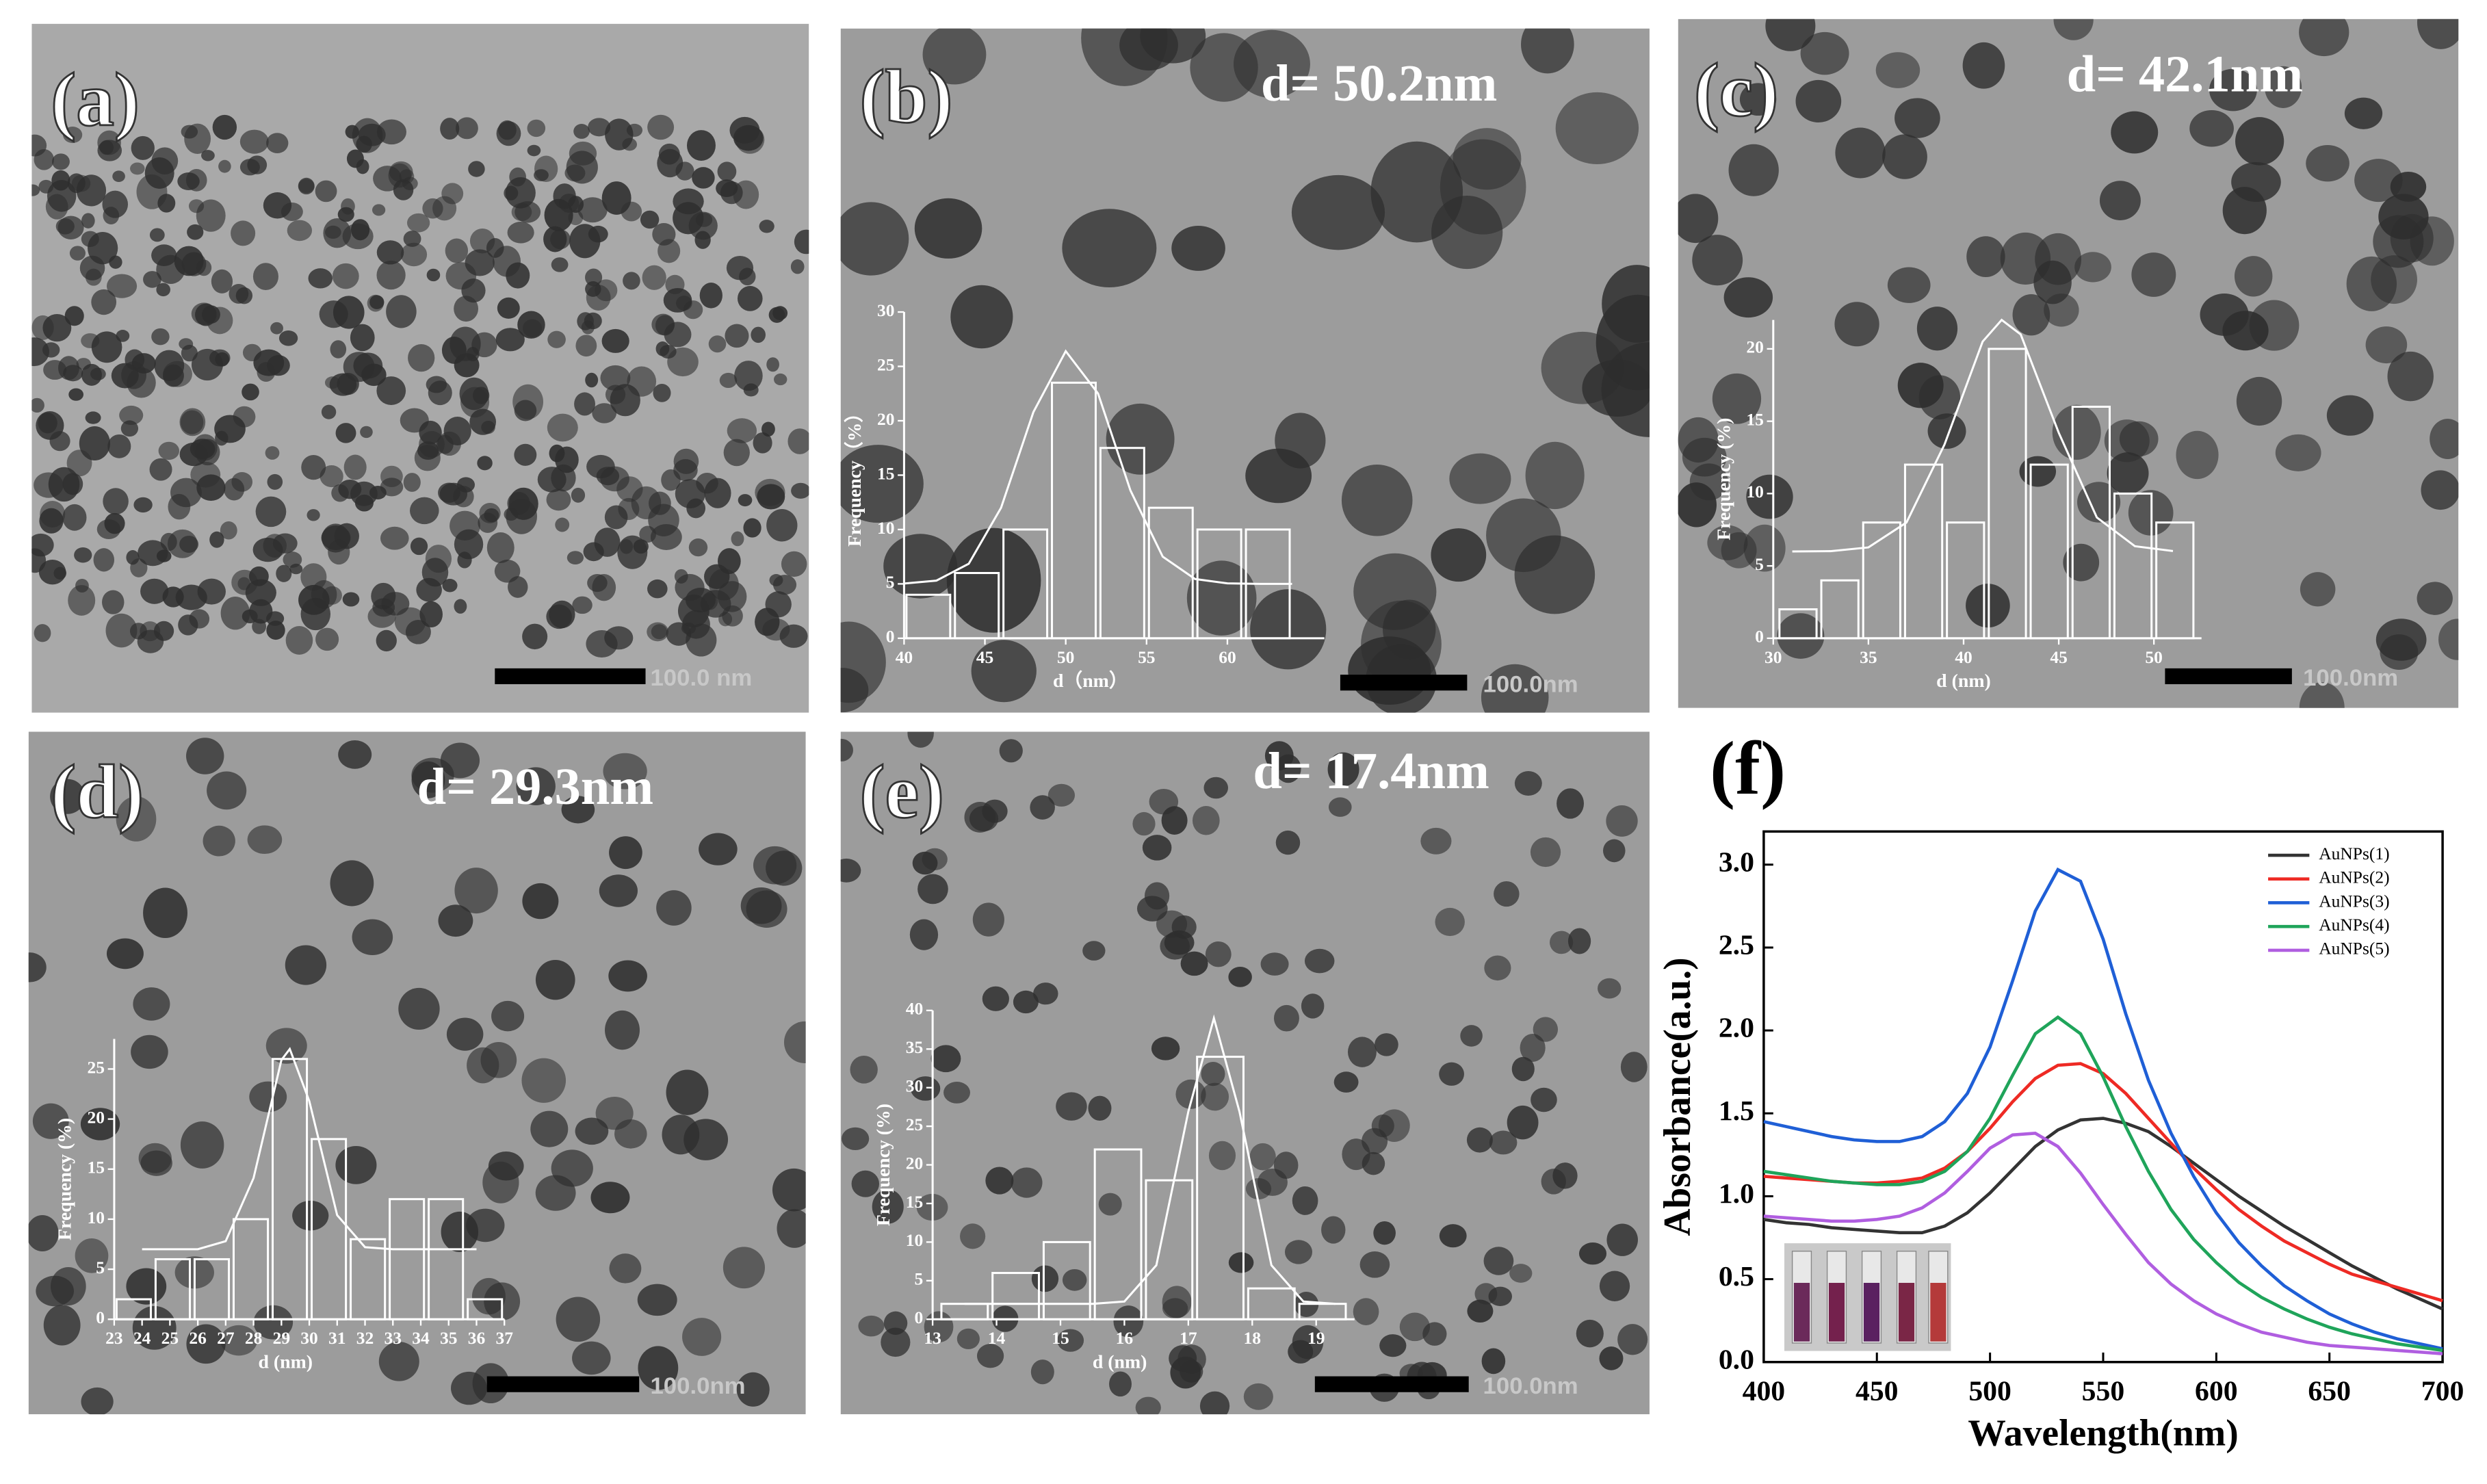  Describe the element at coordinates (2103, 1432) in the screenshot. I see `x-axis-label: Wavelength(nm)` at that location.